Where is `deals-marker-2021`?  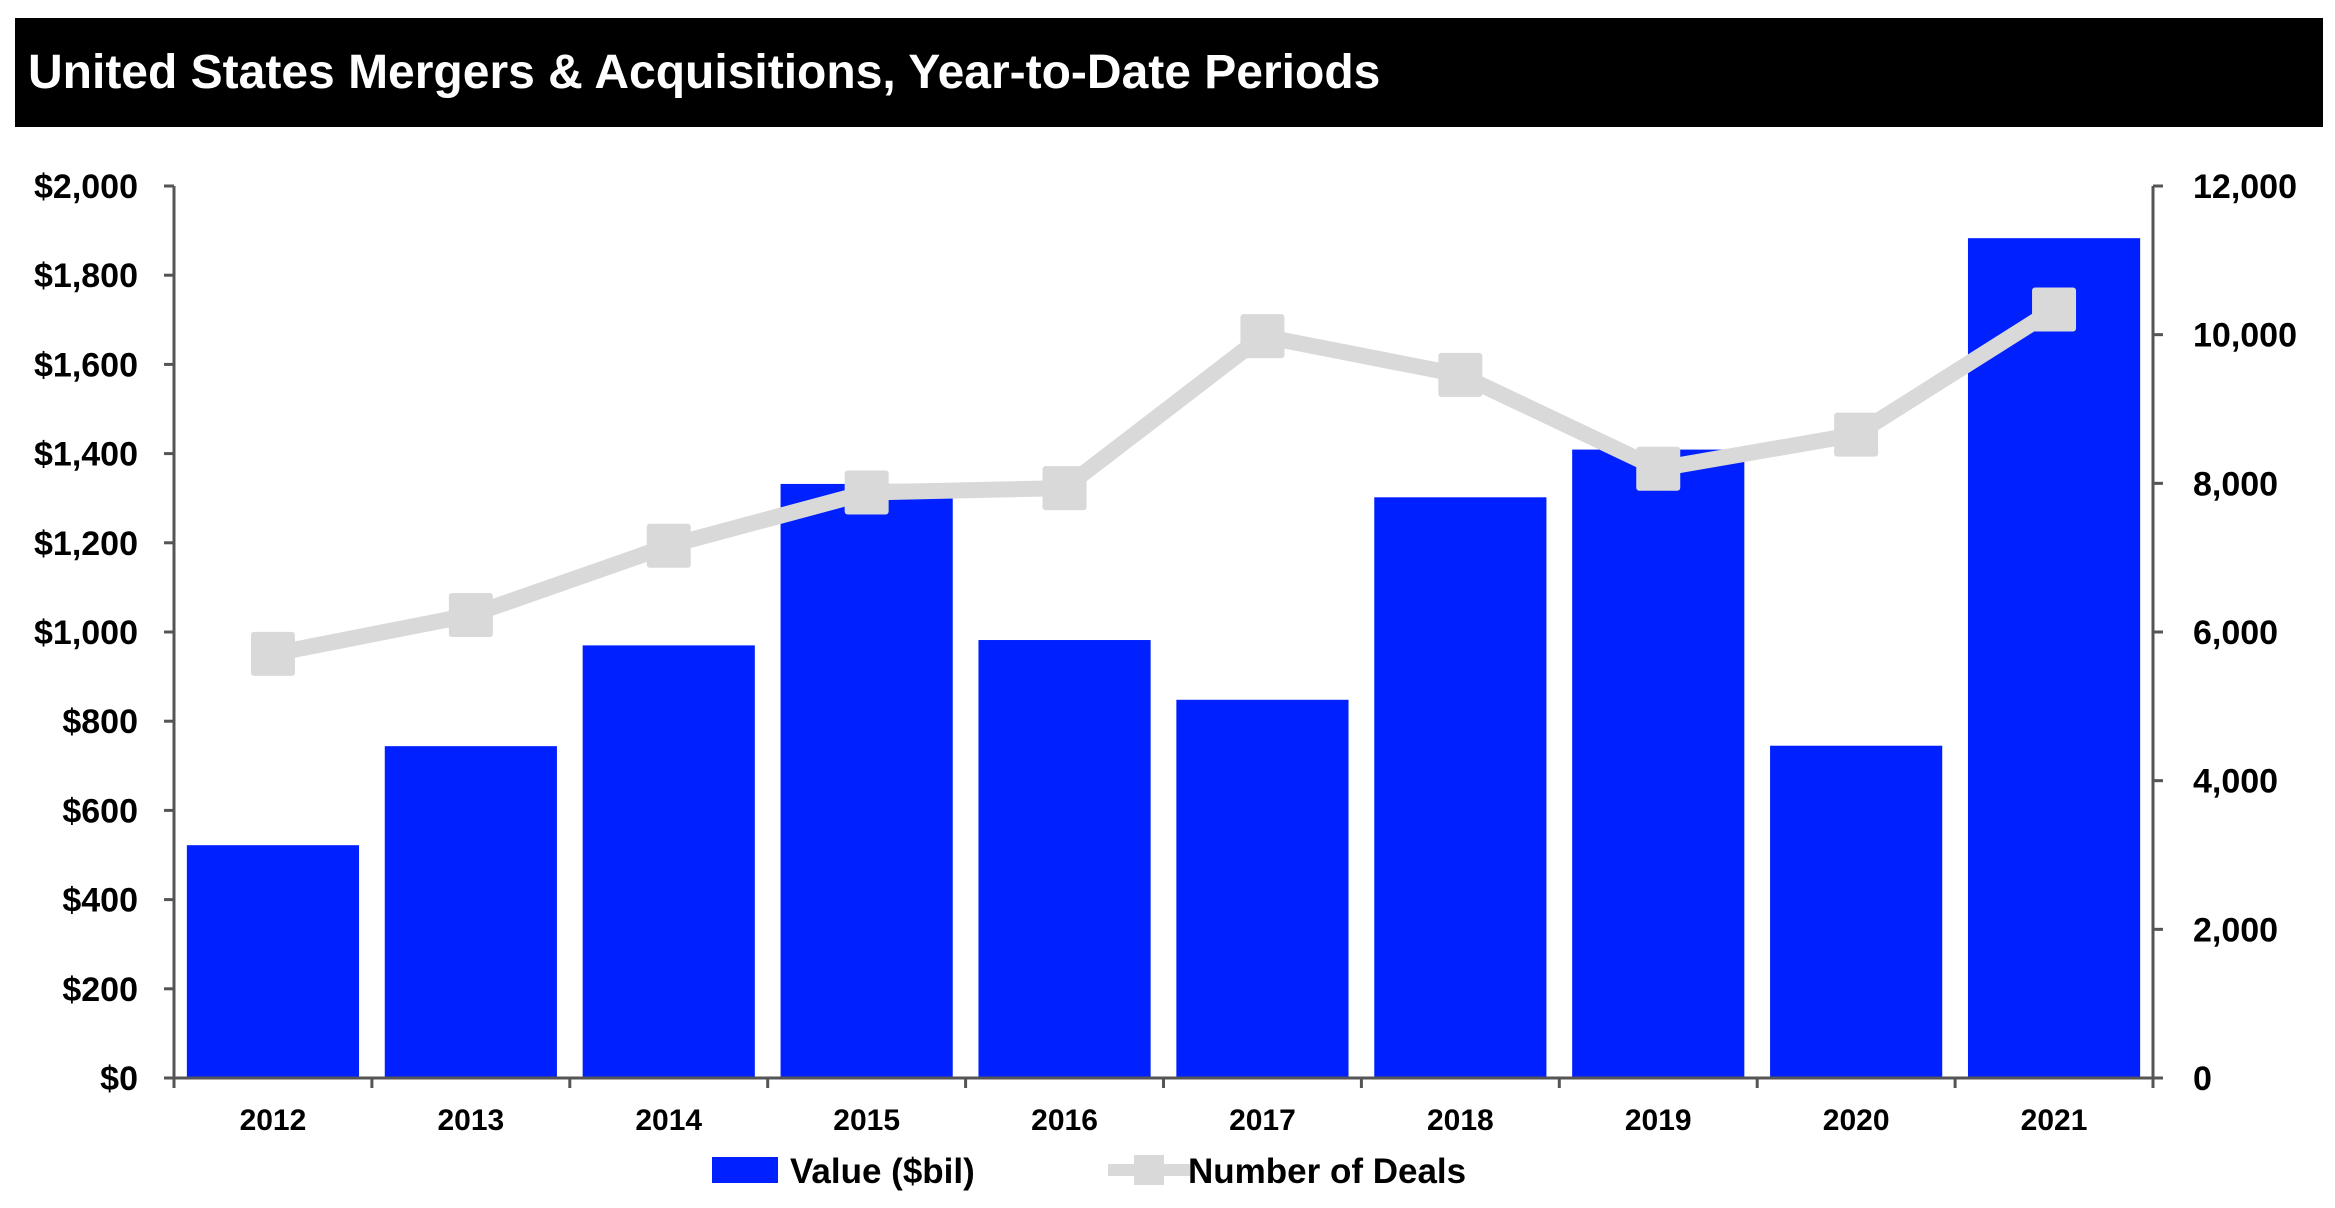
deals-marker-2021 is located at coordinates (2054, 309).